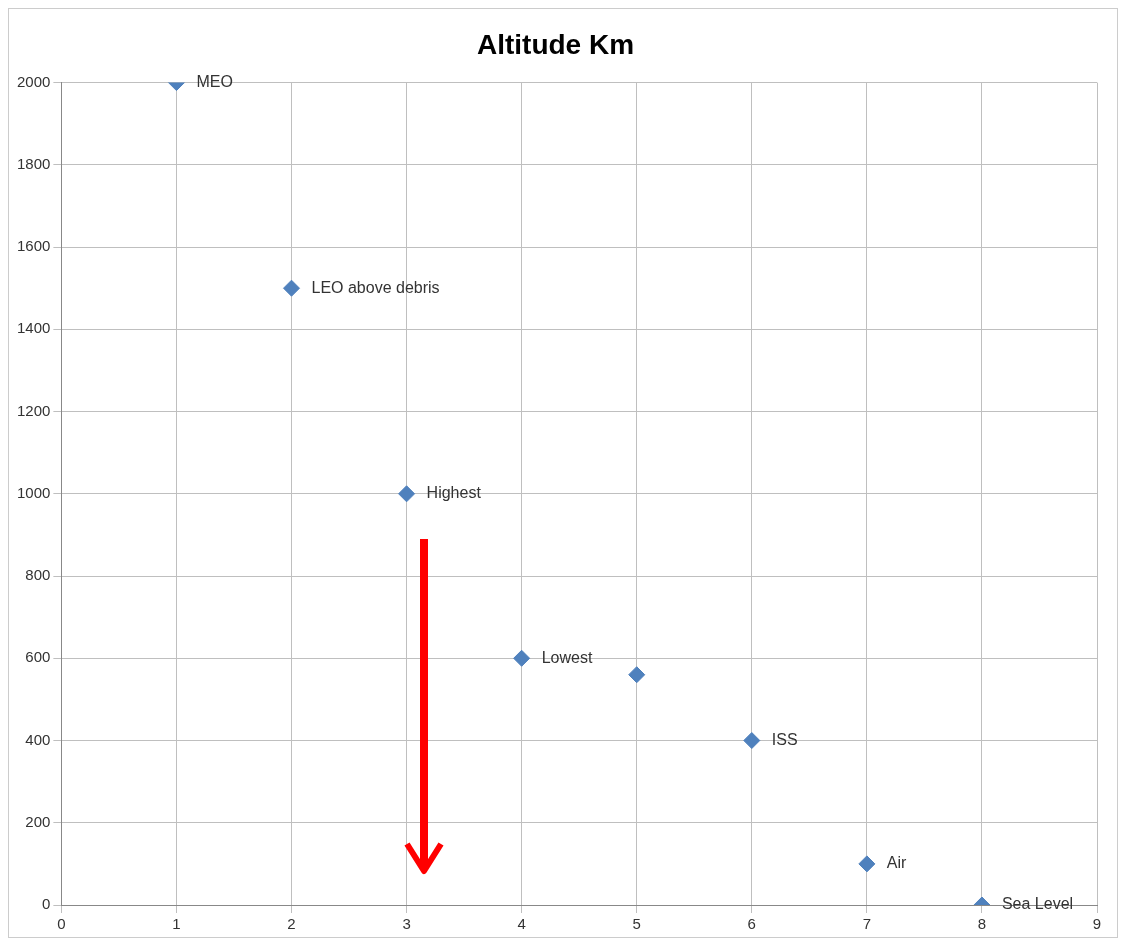 The height and width of the screenshot is (950, 1128). I want to click on y-tick-label: 1800, so click(33, 163).